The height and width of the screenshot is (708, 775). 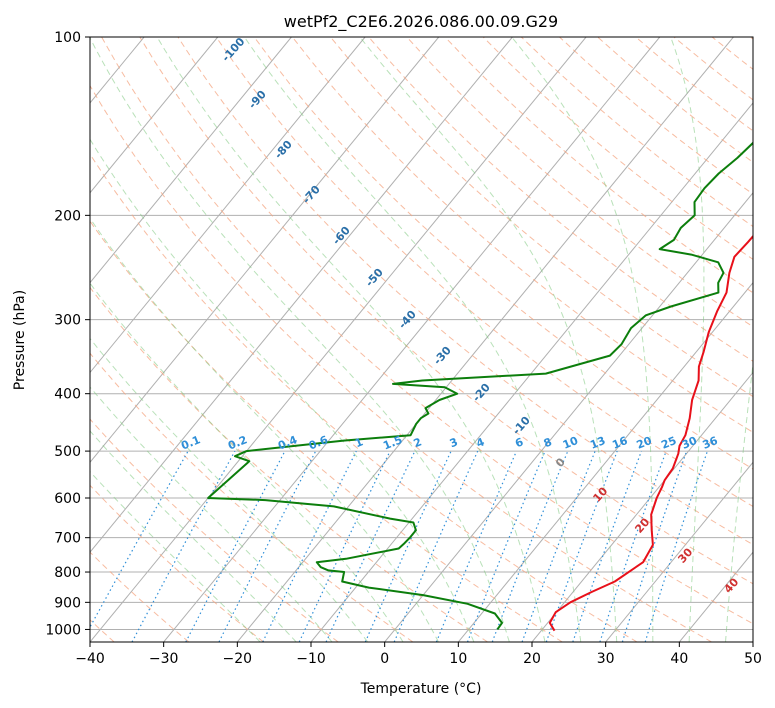 What do you see at coordinates (606, 659) in the screenshot?
I see `x-tick-label: 30` at bounding box center [606, 659].